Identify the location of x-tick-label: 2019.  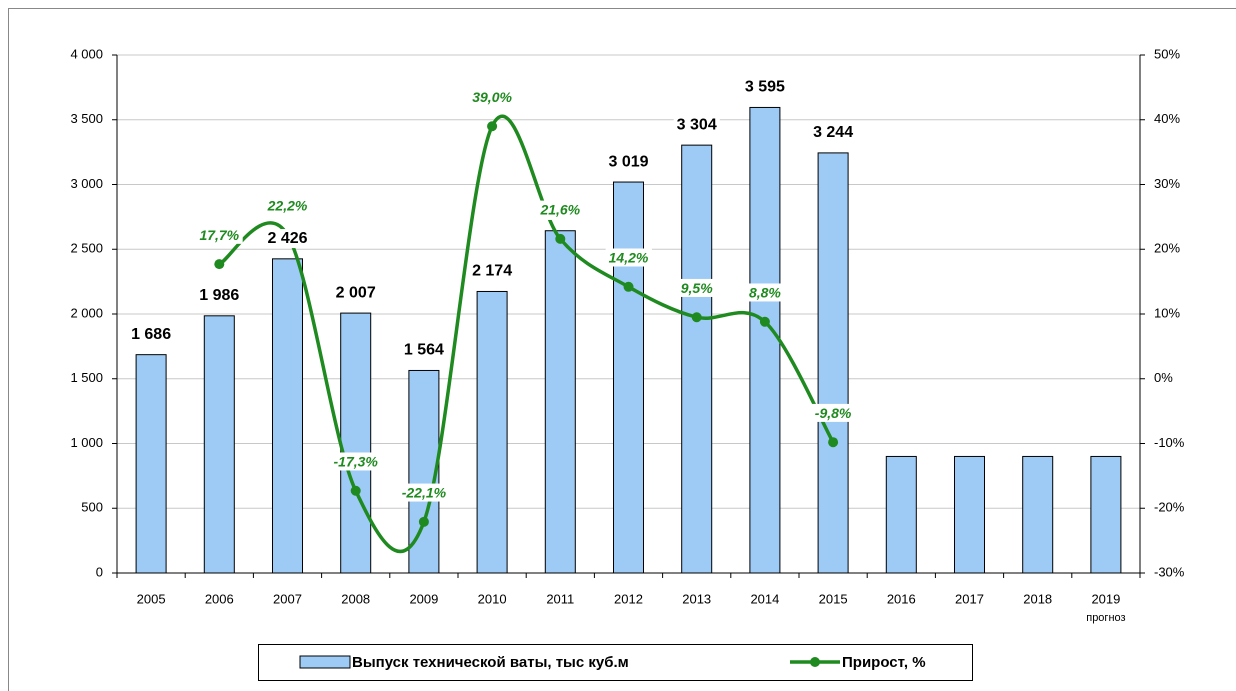
(1105, 598).